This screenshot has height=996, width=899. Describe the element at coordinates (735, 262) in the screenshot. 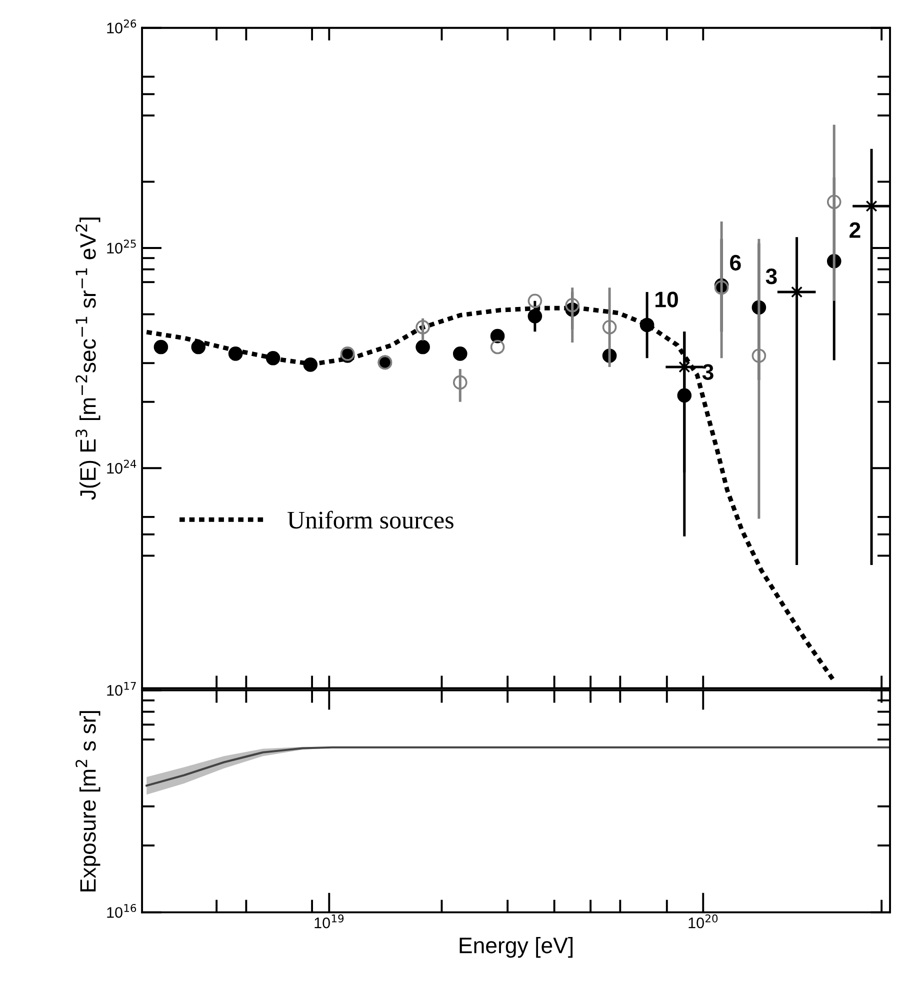

I see `annotation: 6` at that location.